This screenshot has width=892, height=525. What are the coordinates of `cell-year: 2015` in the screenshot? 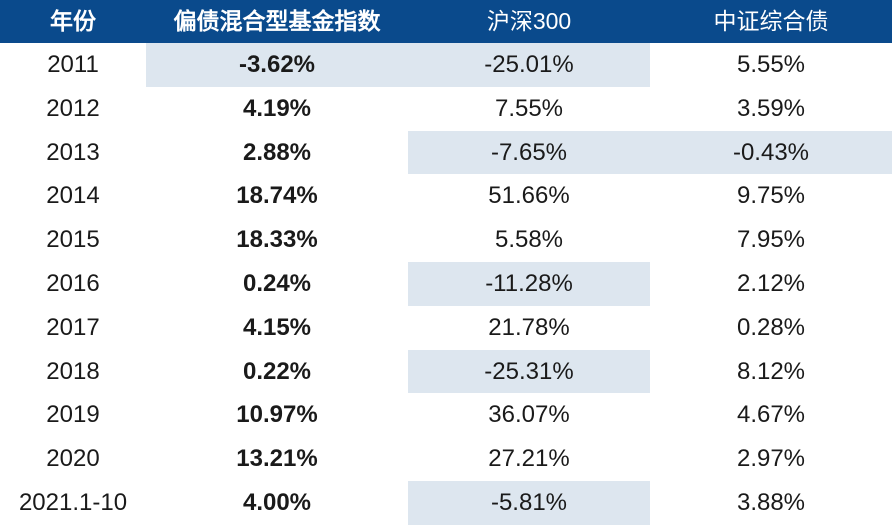 It's located at (73, 240).